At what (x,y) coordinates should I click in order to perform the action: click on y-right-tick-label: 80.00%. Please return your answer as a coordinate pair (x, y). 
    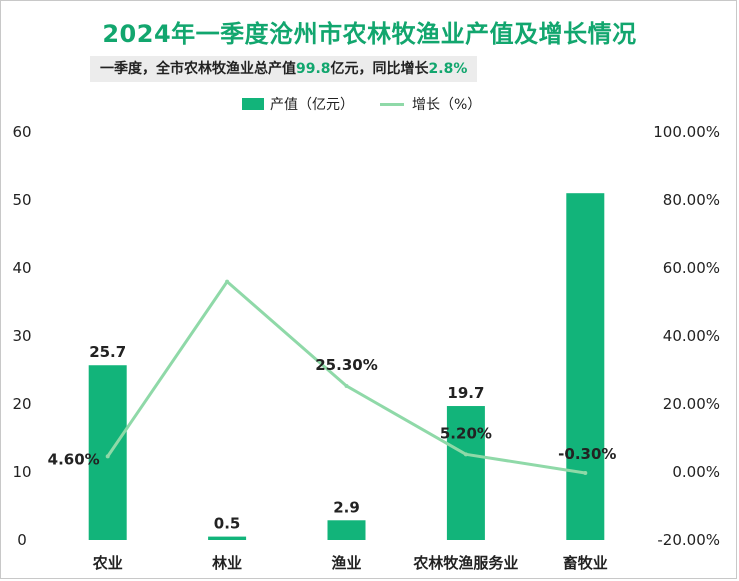
    Looking at the image, I should click on (691, 200).